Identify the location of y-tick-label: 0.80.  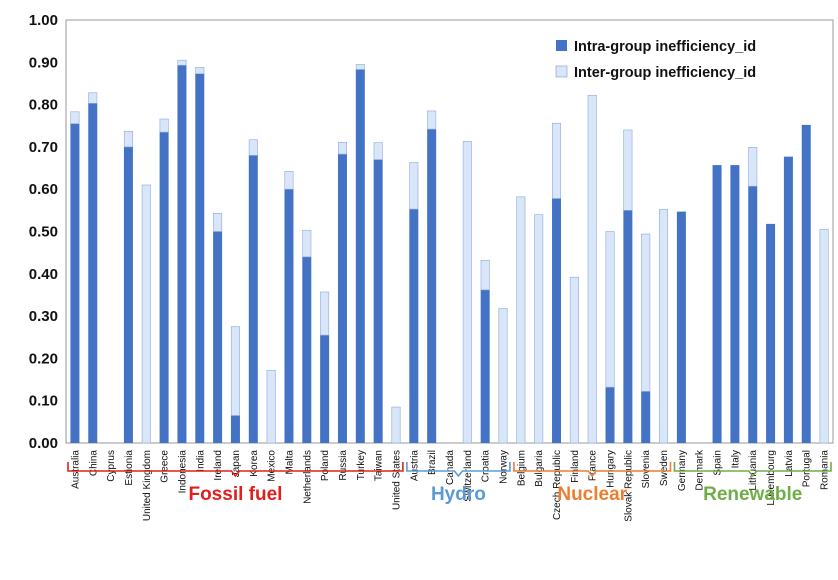
(43, 105).